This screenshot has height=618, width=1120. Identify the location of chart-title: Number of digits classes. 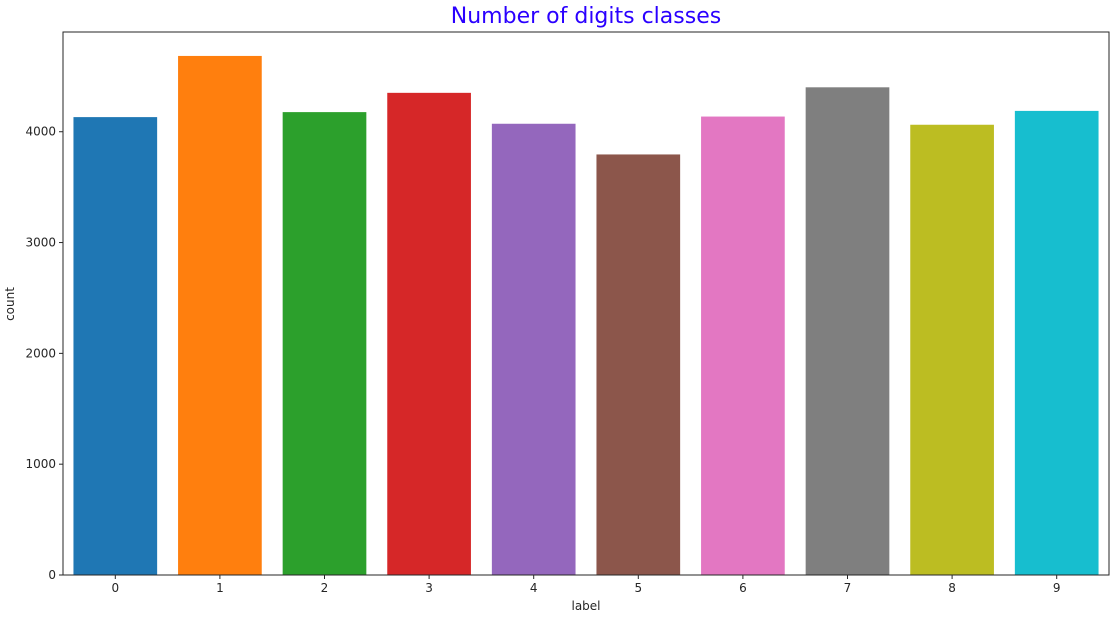
(586, 16).